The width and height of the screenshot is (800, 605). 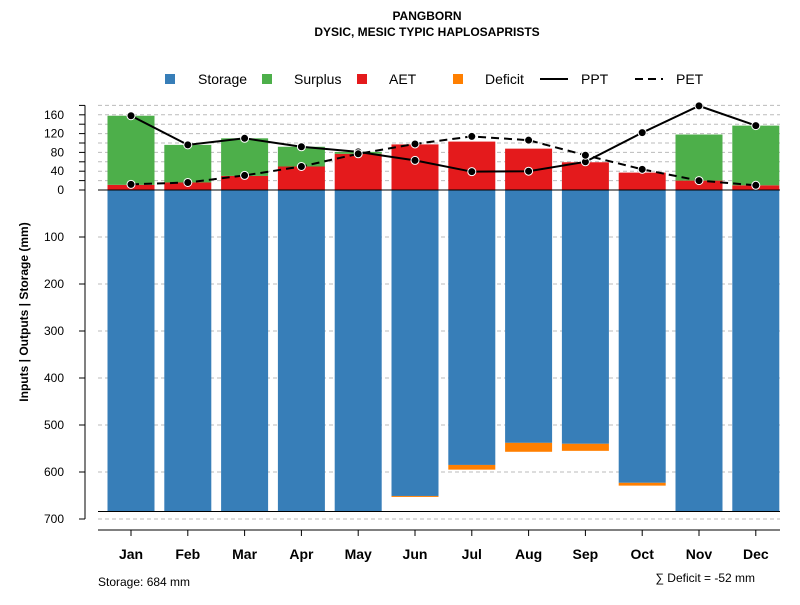 I want to click on y-tick-label: 500, so click(x=54, y=425).